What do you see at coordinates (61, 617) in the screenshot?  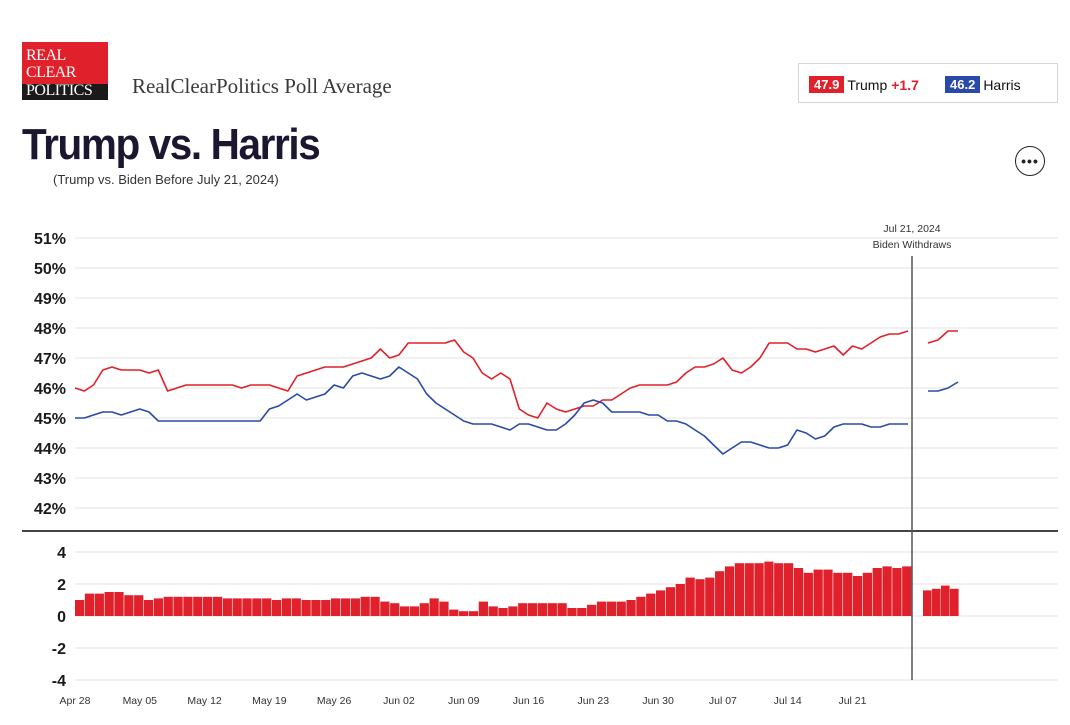 I see `lower-y-tick-label: 0` at bounding box center [61, 617].